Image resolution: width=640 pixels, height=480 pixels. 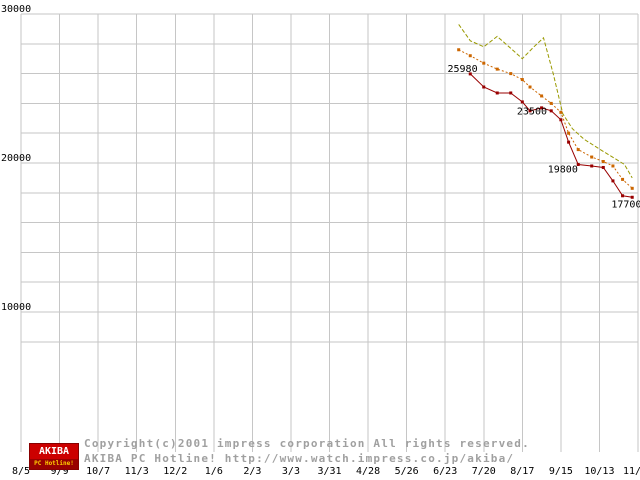 I want to click on x-tick-label: 3/31, so click(x=329, y=471).